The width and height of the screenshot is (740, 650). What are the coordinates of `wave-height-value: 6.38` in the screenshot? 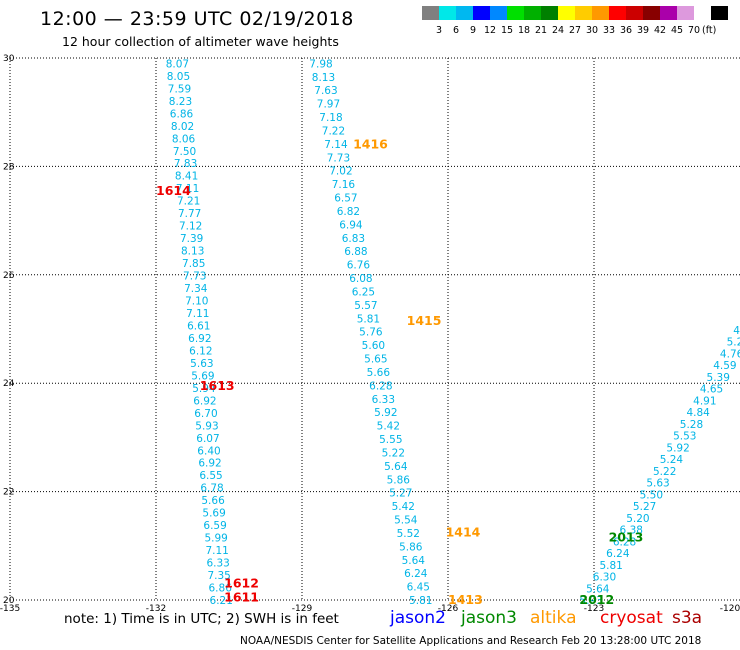 It's located at (631, 531).